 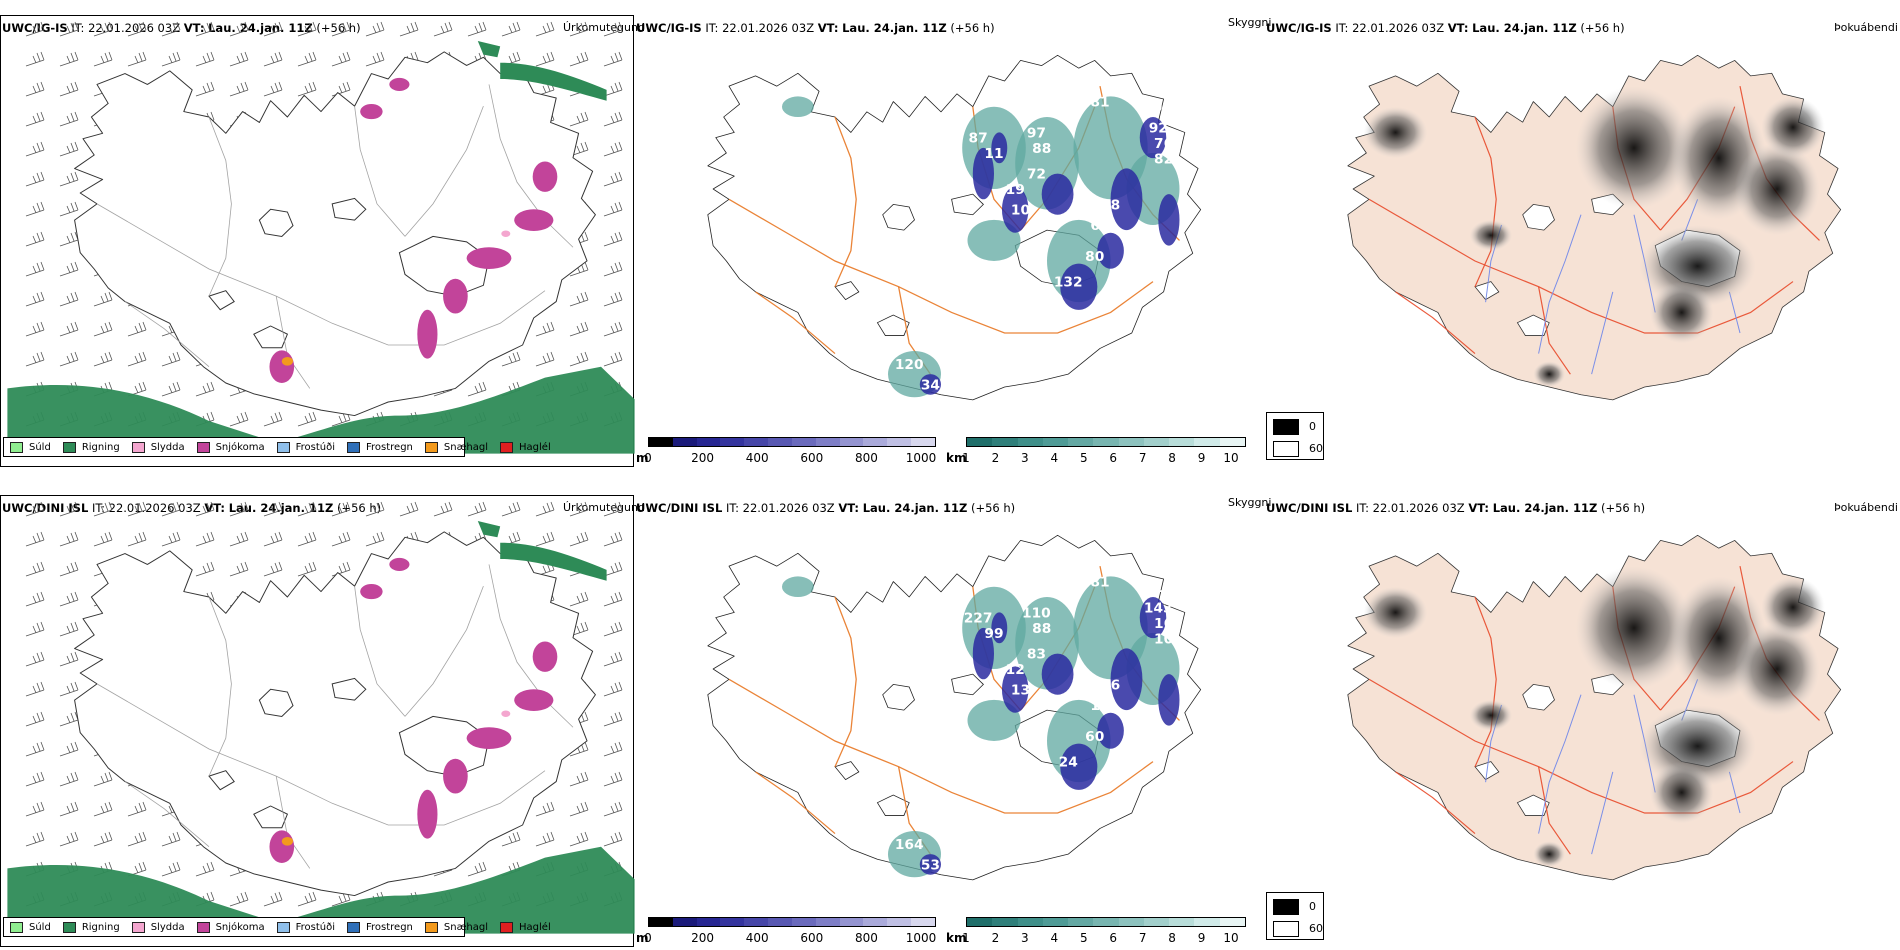 I want to click on legend-label: Snjókoma, so click(x=240, y=447).